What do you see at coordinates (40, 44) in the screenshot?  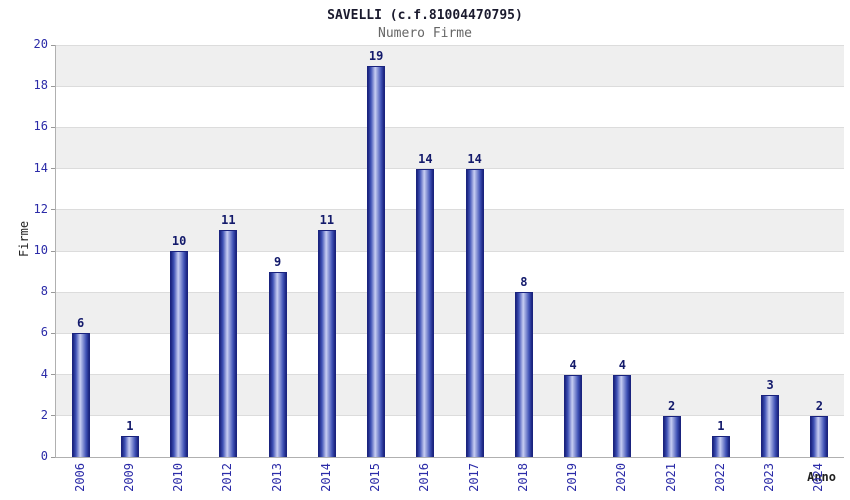 I see `y-tick-label: 20` at bounding box center [40, 44].